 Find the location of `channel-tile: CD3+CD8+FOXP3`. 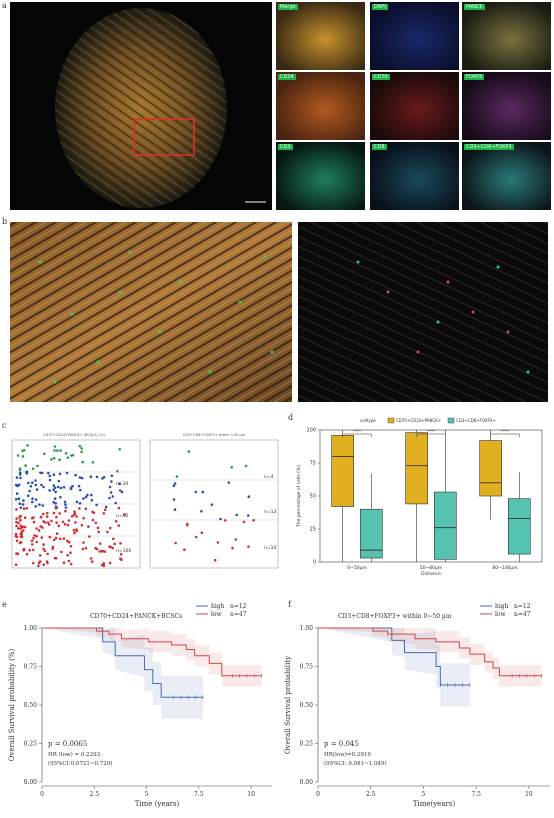

channel-tile: CD3+CD8+FOXP3 is located at coordinates (506, 176).